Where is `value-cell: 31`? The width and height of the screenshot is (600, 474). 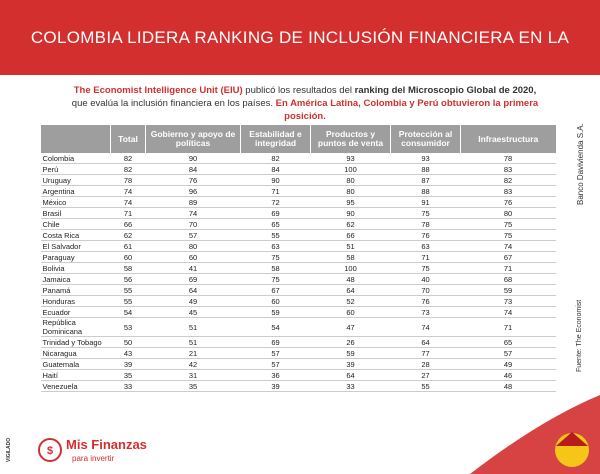
value-cell: 31 is located at coordinates (193, 375).